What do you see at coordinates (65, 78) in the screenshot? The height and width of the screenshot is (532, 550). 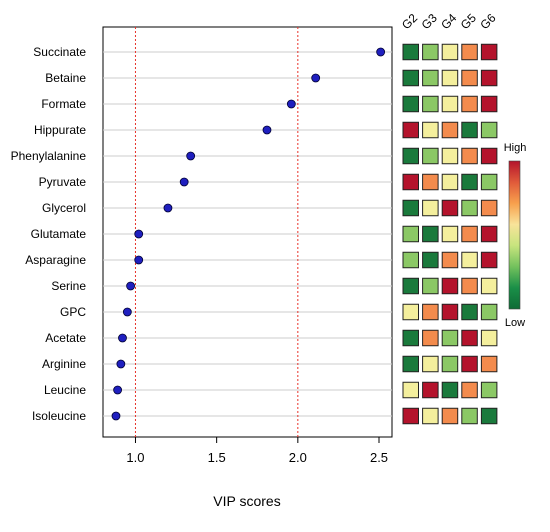 I see `category-label: Betaine` at bounding box center [65, 78].